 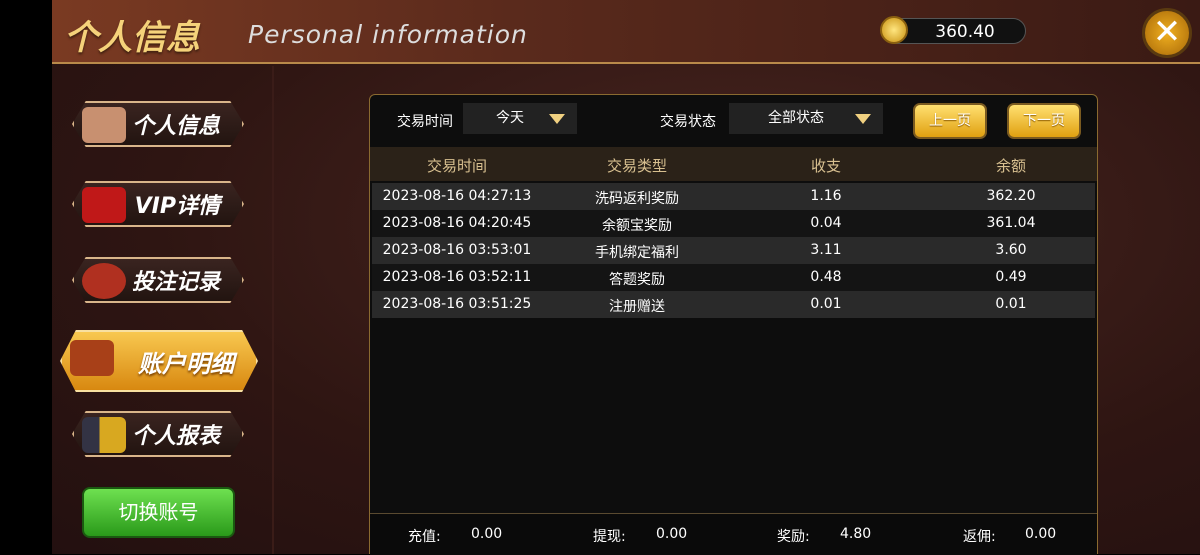 I want to click on balance-value: 360.40, so click(x=965, y=32).